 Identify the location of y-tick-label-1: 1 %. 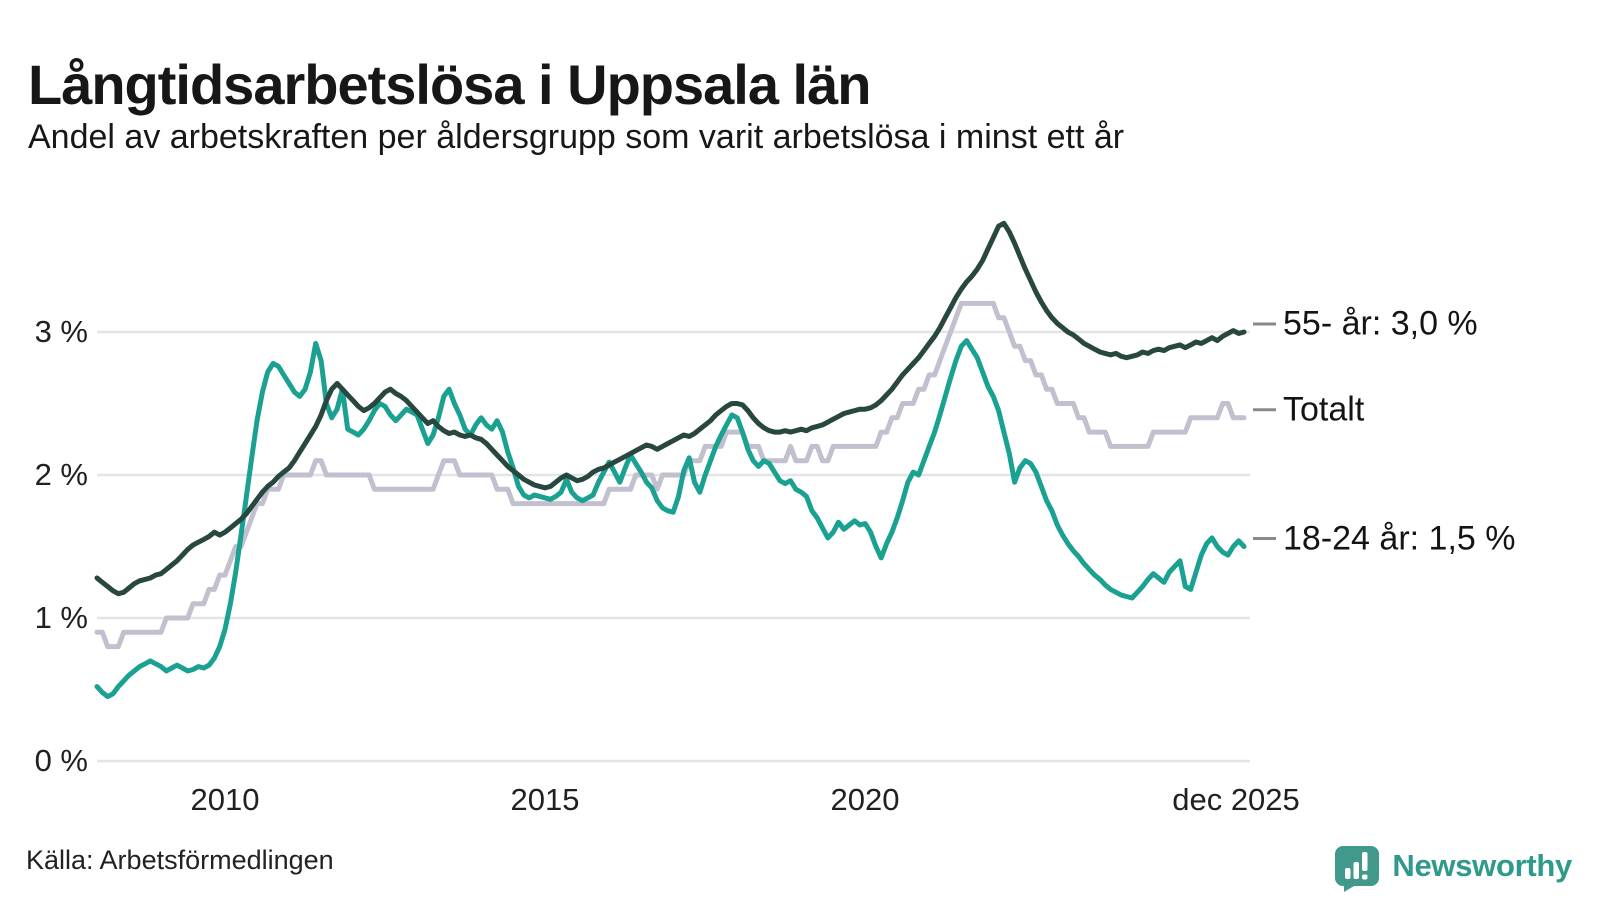
(61, 617).